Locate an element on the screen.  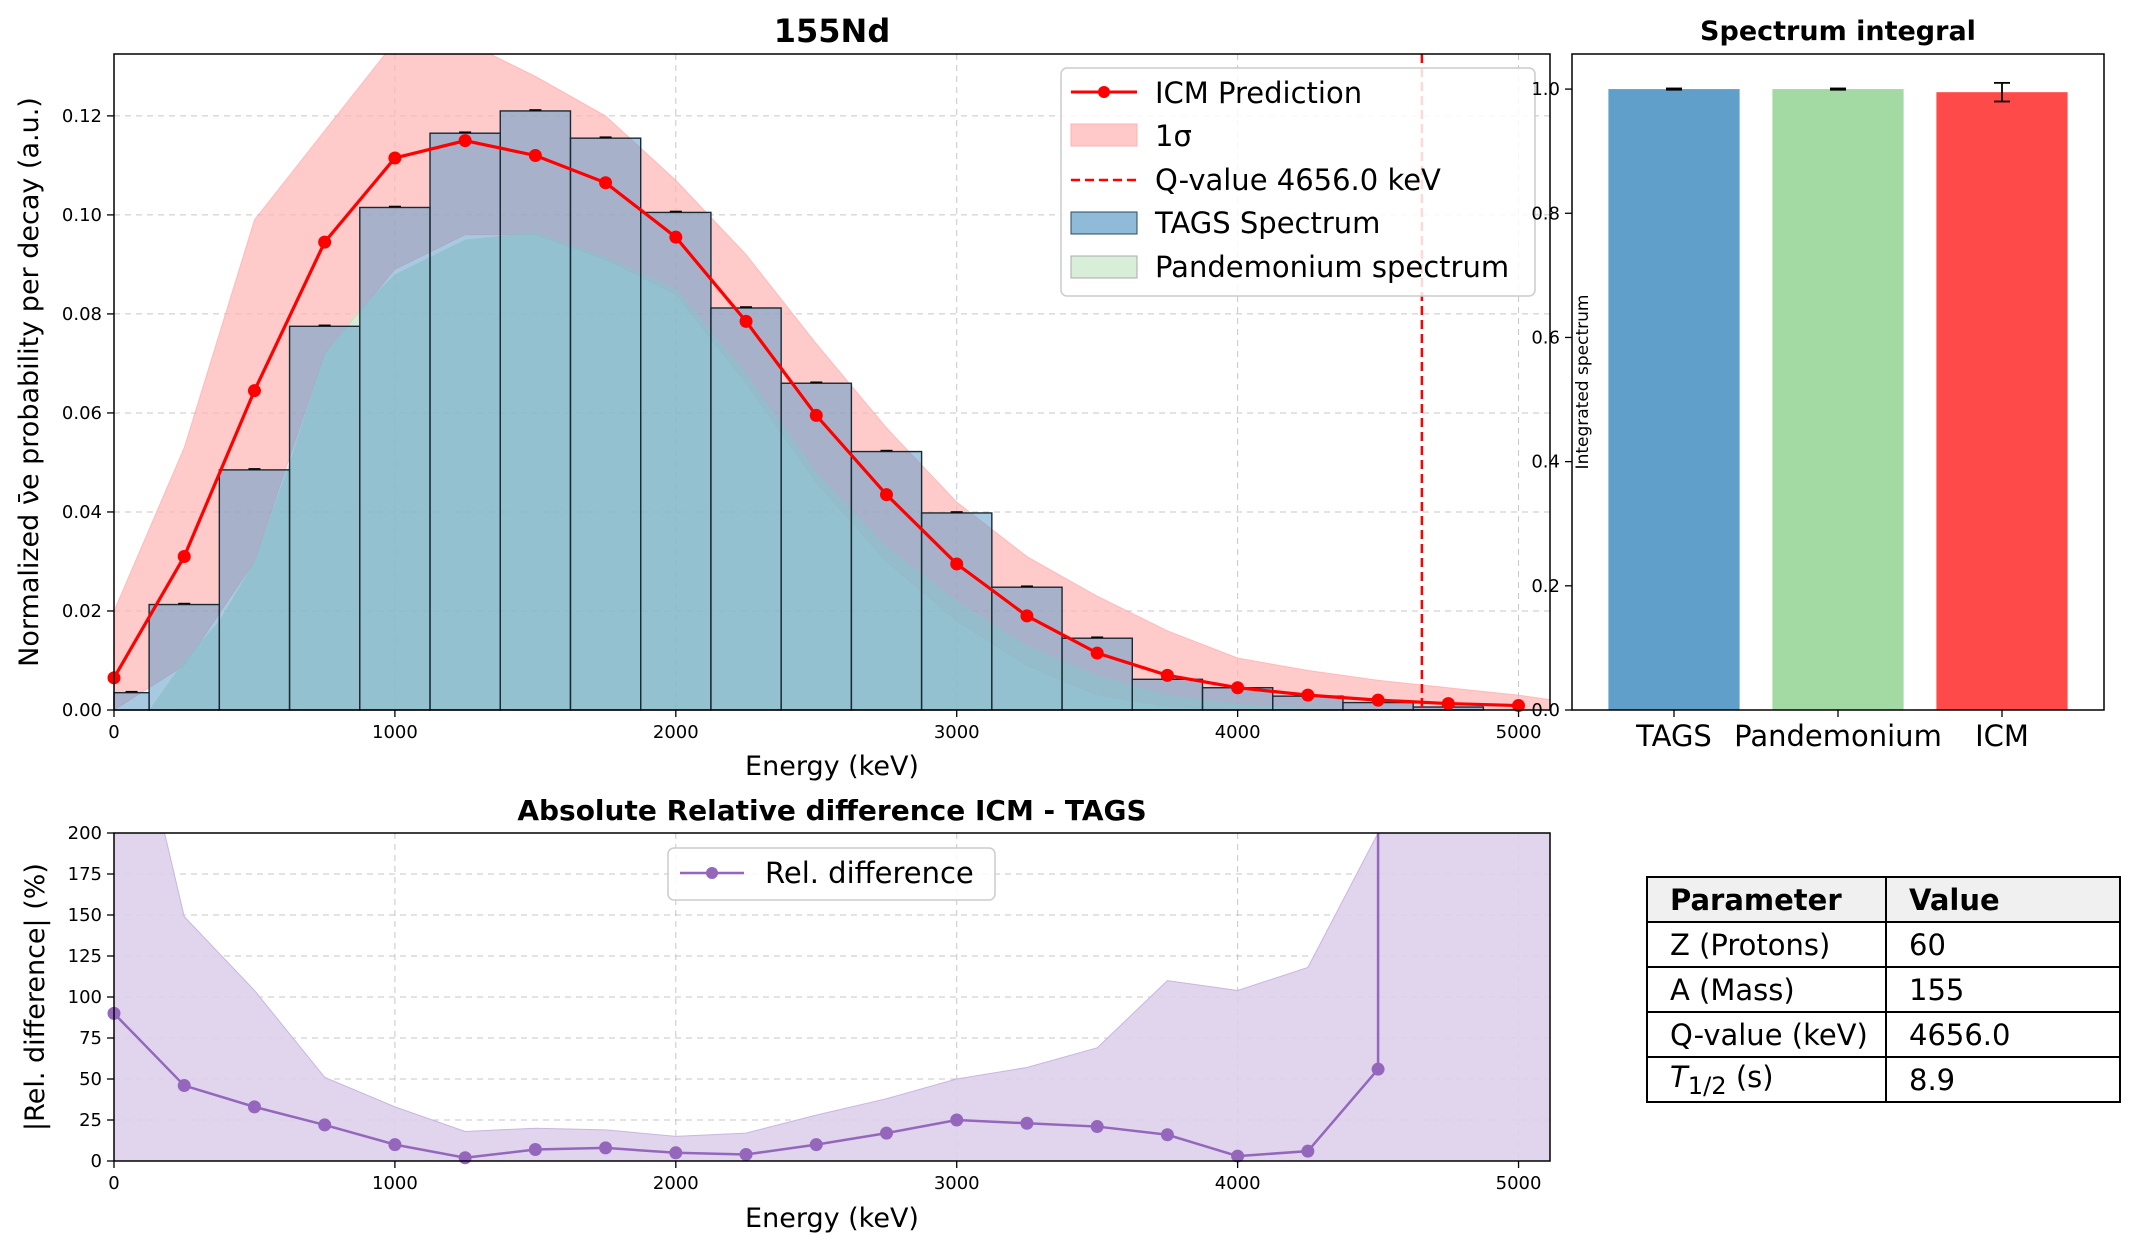
main-y-tick-label: 0.12 is located at coordinates (82, 116).